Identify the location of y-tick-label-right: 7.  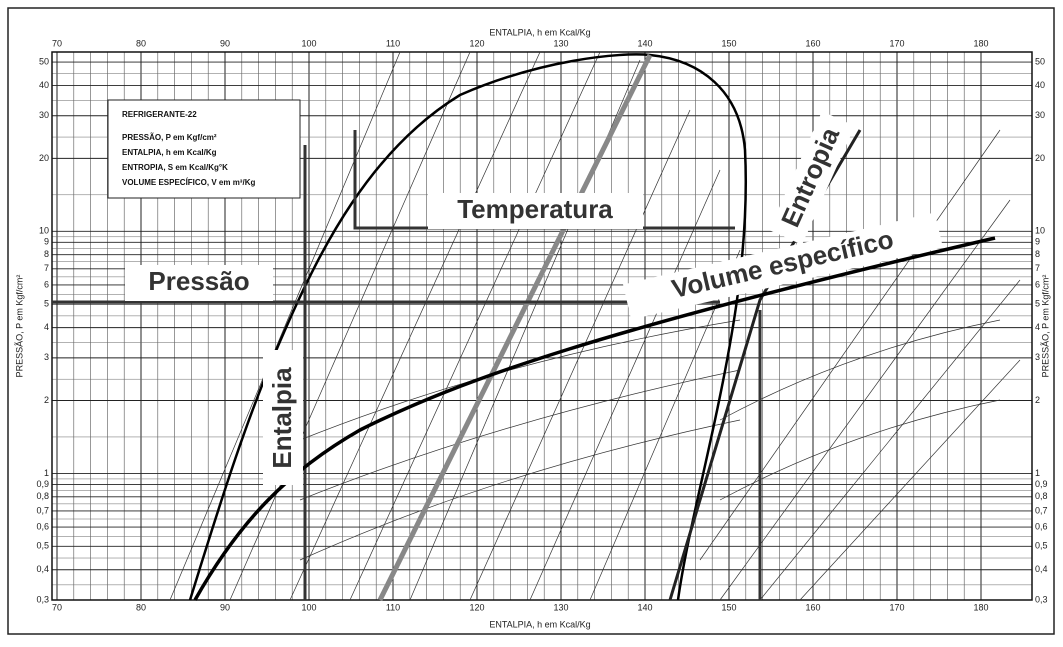
(1037, 268).